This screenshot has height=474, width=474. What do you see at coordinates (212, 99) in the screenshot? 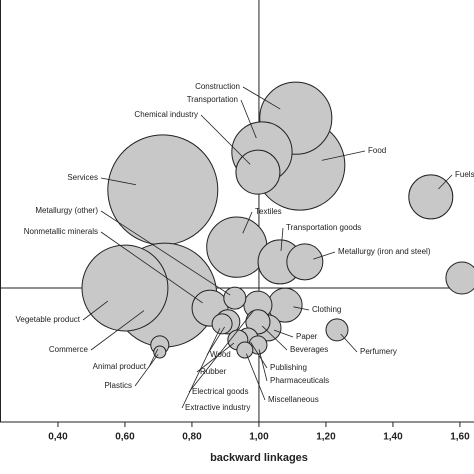
I see `bubble-label: Transportation` at bounding box center [212, 99].